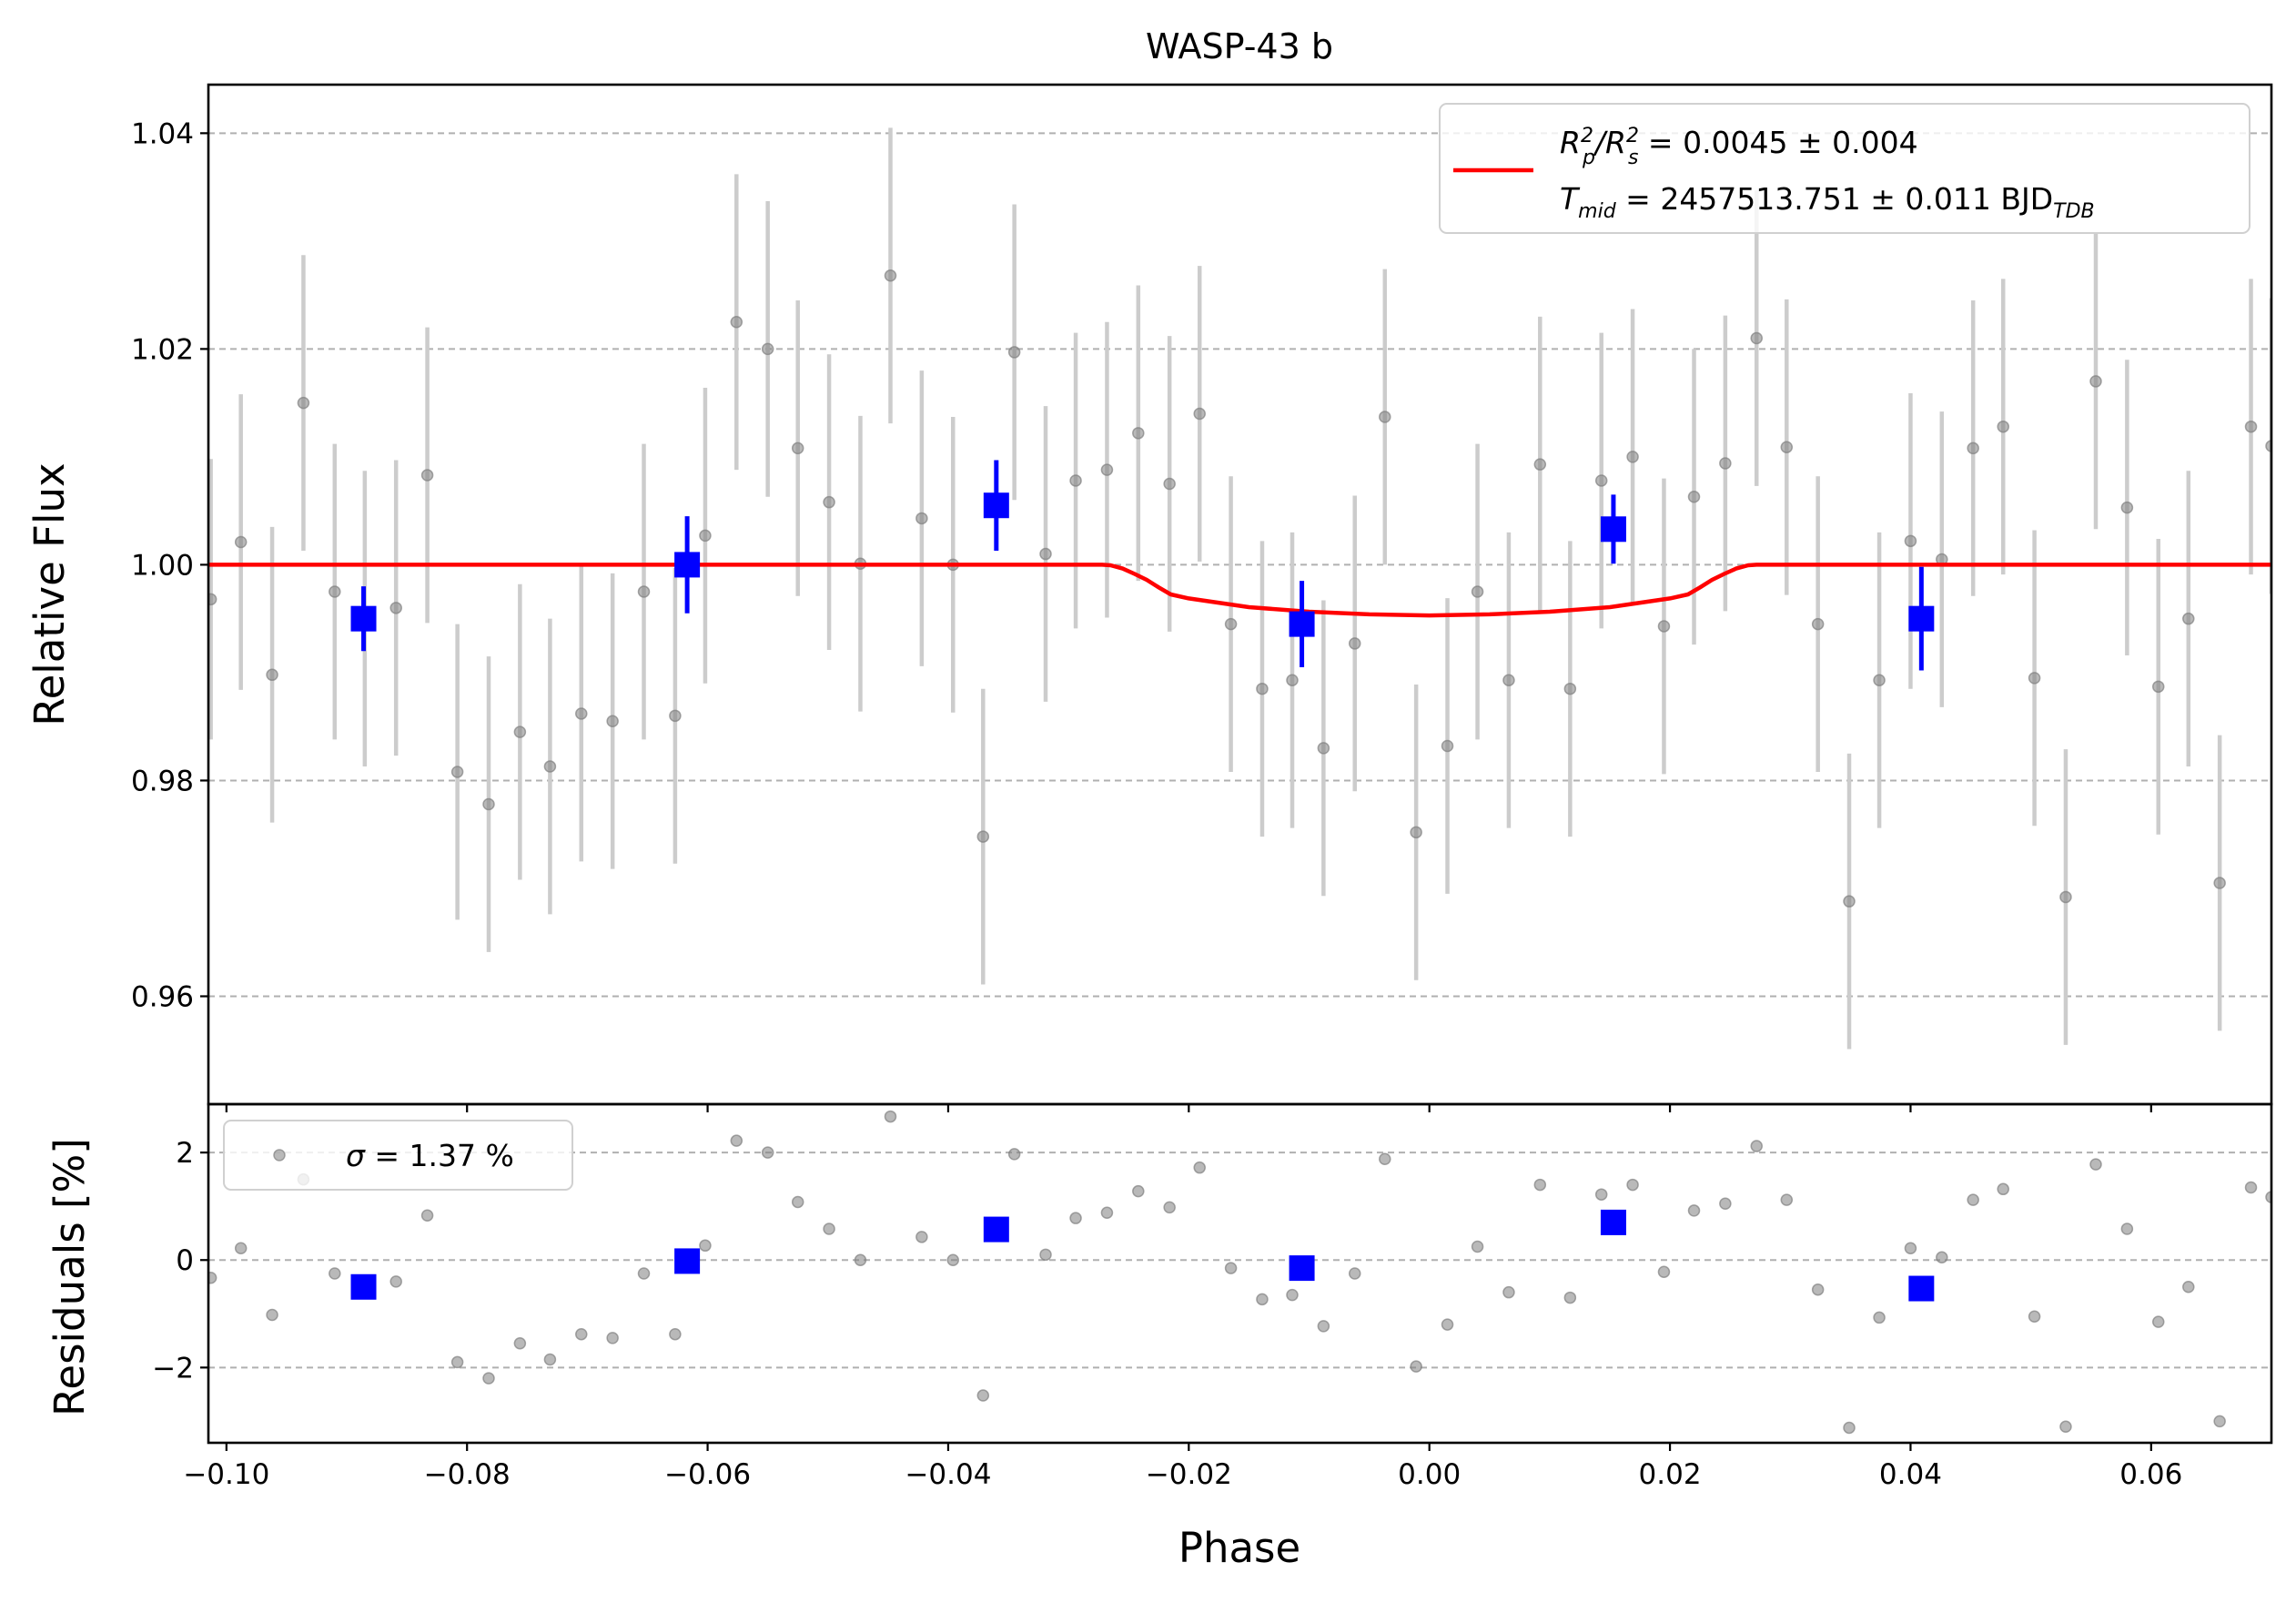 The height and width of the screenshot is (1603, 2296). Describe the element at coordinates (162, 565) in the screenshot. I see `main-y-tick-label: 1.00` at that location.